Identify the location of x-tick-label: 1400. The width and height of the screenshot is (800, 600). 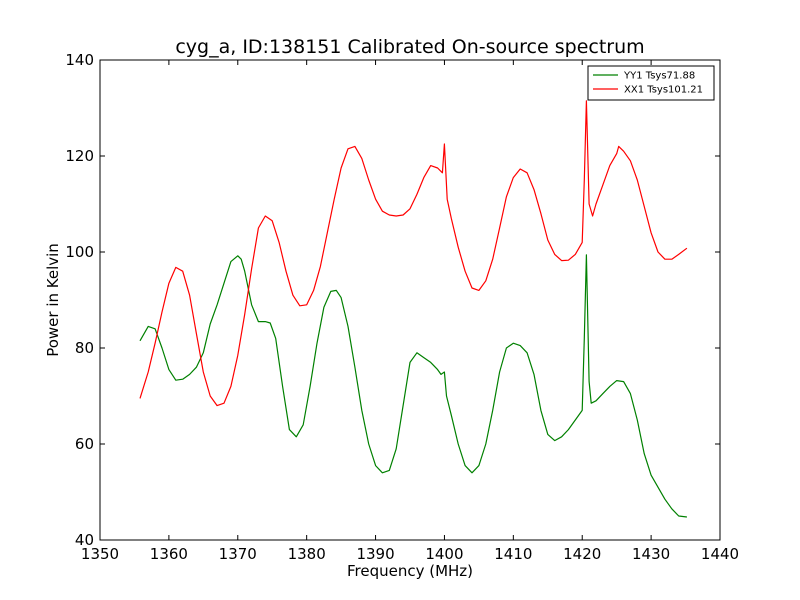
(444, 554).